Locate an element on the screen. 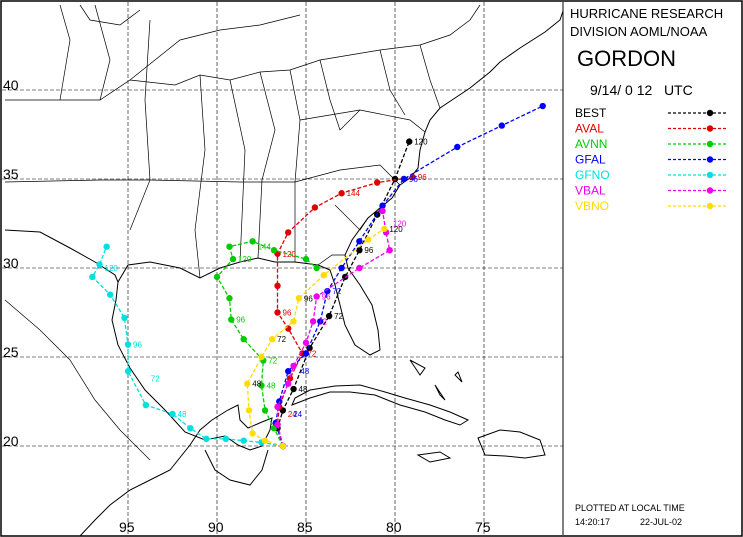  legend-item-avnn: AVNN is located at coordinates (651, 144).